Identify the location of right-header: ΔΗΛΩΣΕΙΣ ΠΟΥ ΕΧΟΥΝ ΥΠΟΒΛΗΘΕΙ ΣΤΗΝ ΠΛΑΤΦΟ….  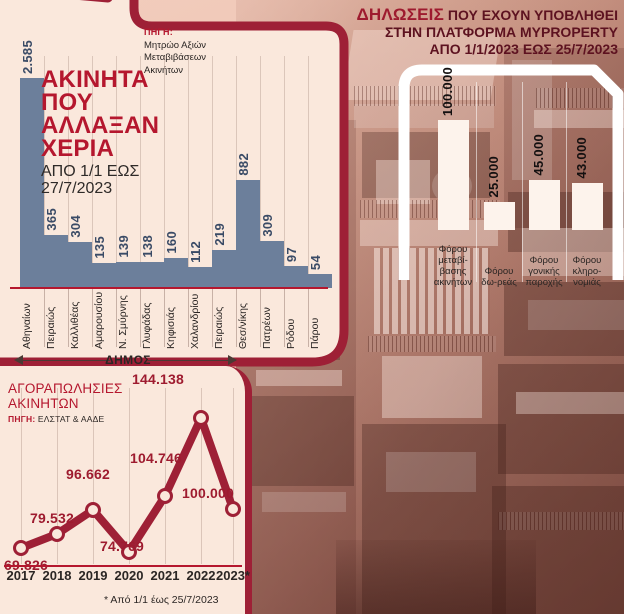
(468, 32).